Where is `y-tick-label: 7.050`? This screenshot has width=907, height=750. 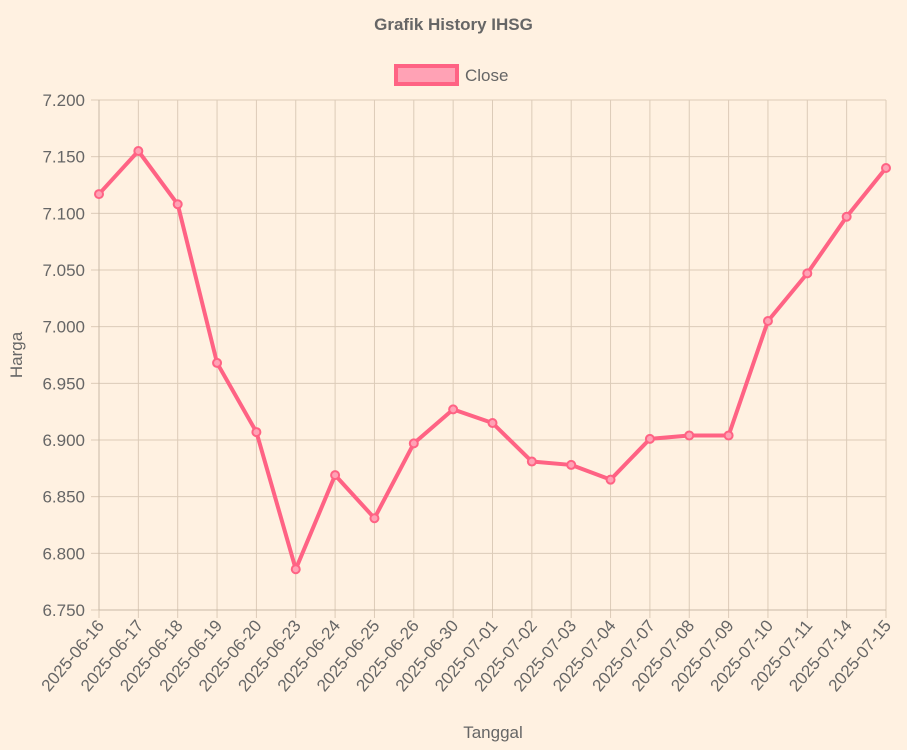
y-tick-label: 7.050 is located at coordinates (63, 270).